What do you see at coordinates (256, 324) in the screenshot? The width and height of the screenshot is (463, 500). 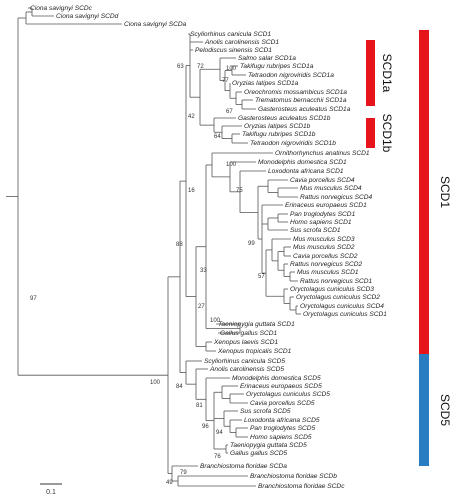 I see `leaf-label: Taeniopygia guttata SCD1` at bounding box center [256, 324].